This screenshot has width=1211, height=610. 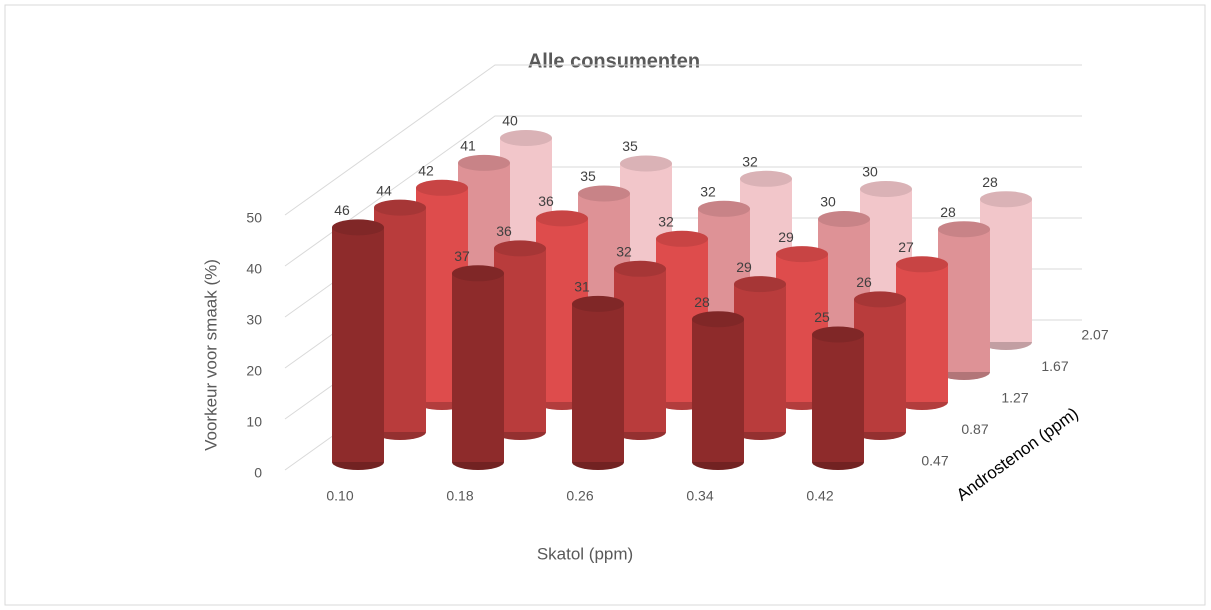 I want to click on data-label: 25, so click(x=822, y=317).